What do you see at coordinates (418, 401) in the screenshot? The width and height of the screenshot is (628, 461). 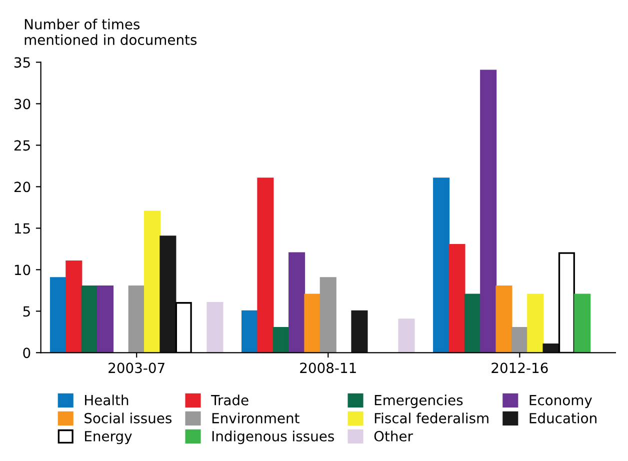 I see `legend-label: Emergencies` at bounding box center [418, 401].